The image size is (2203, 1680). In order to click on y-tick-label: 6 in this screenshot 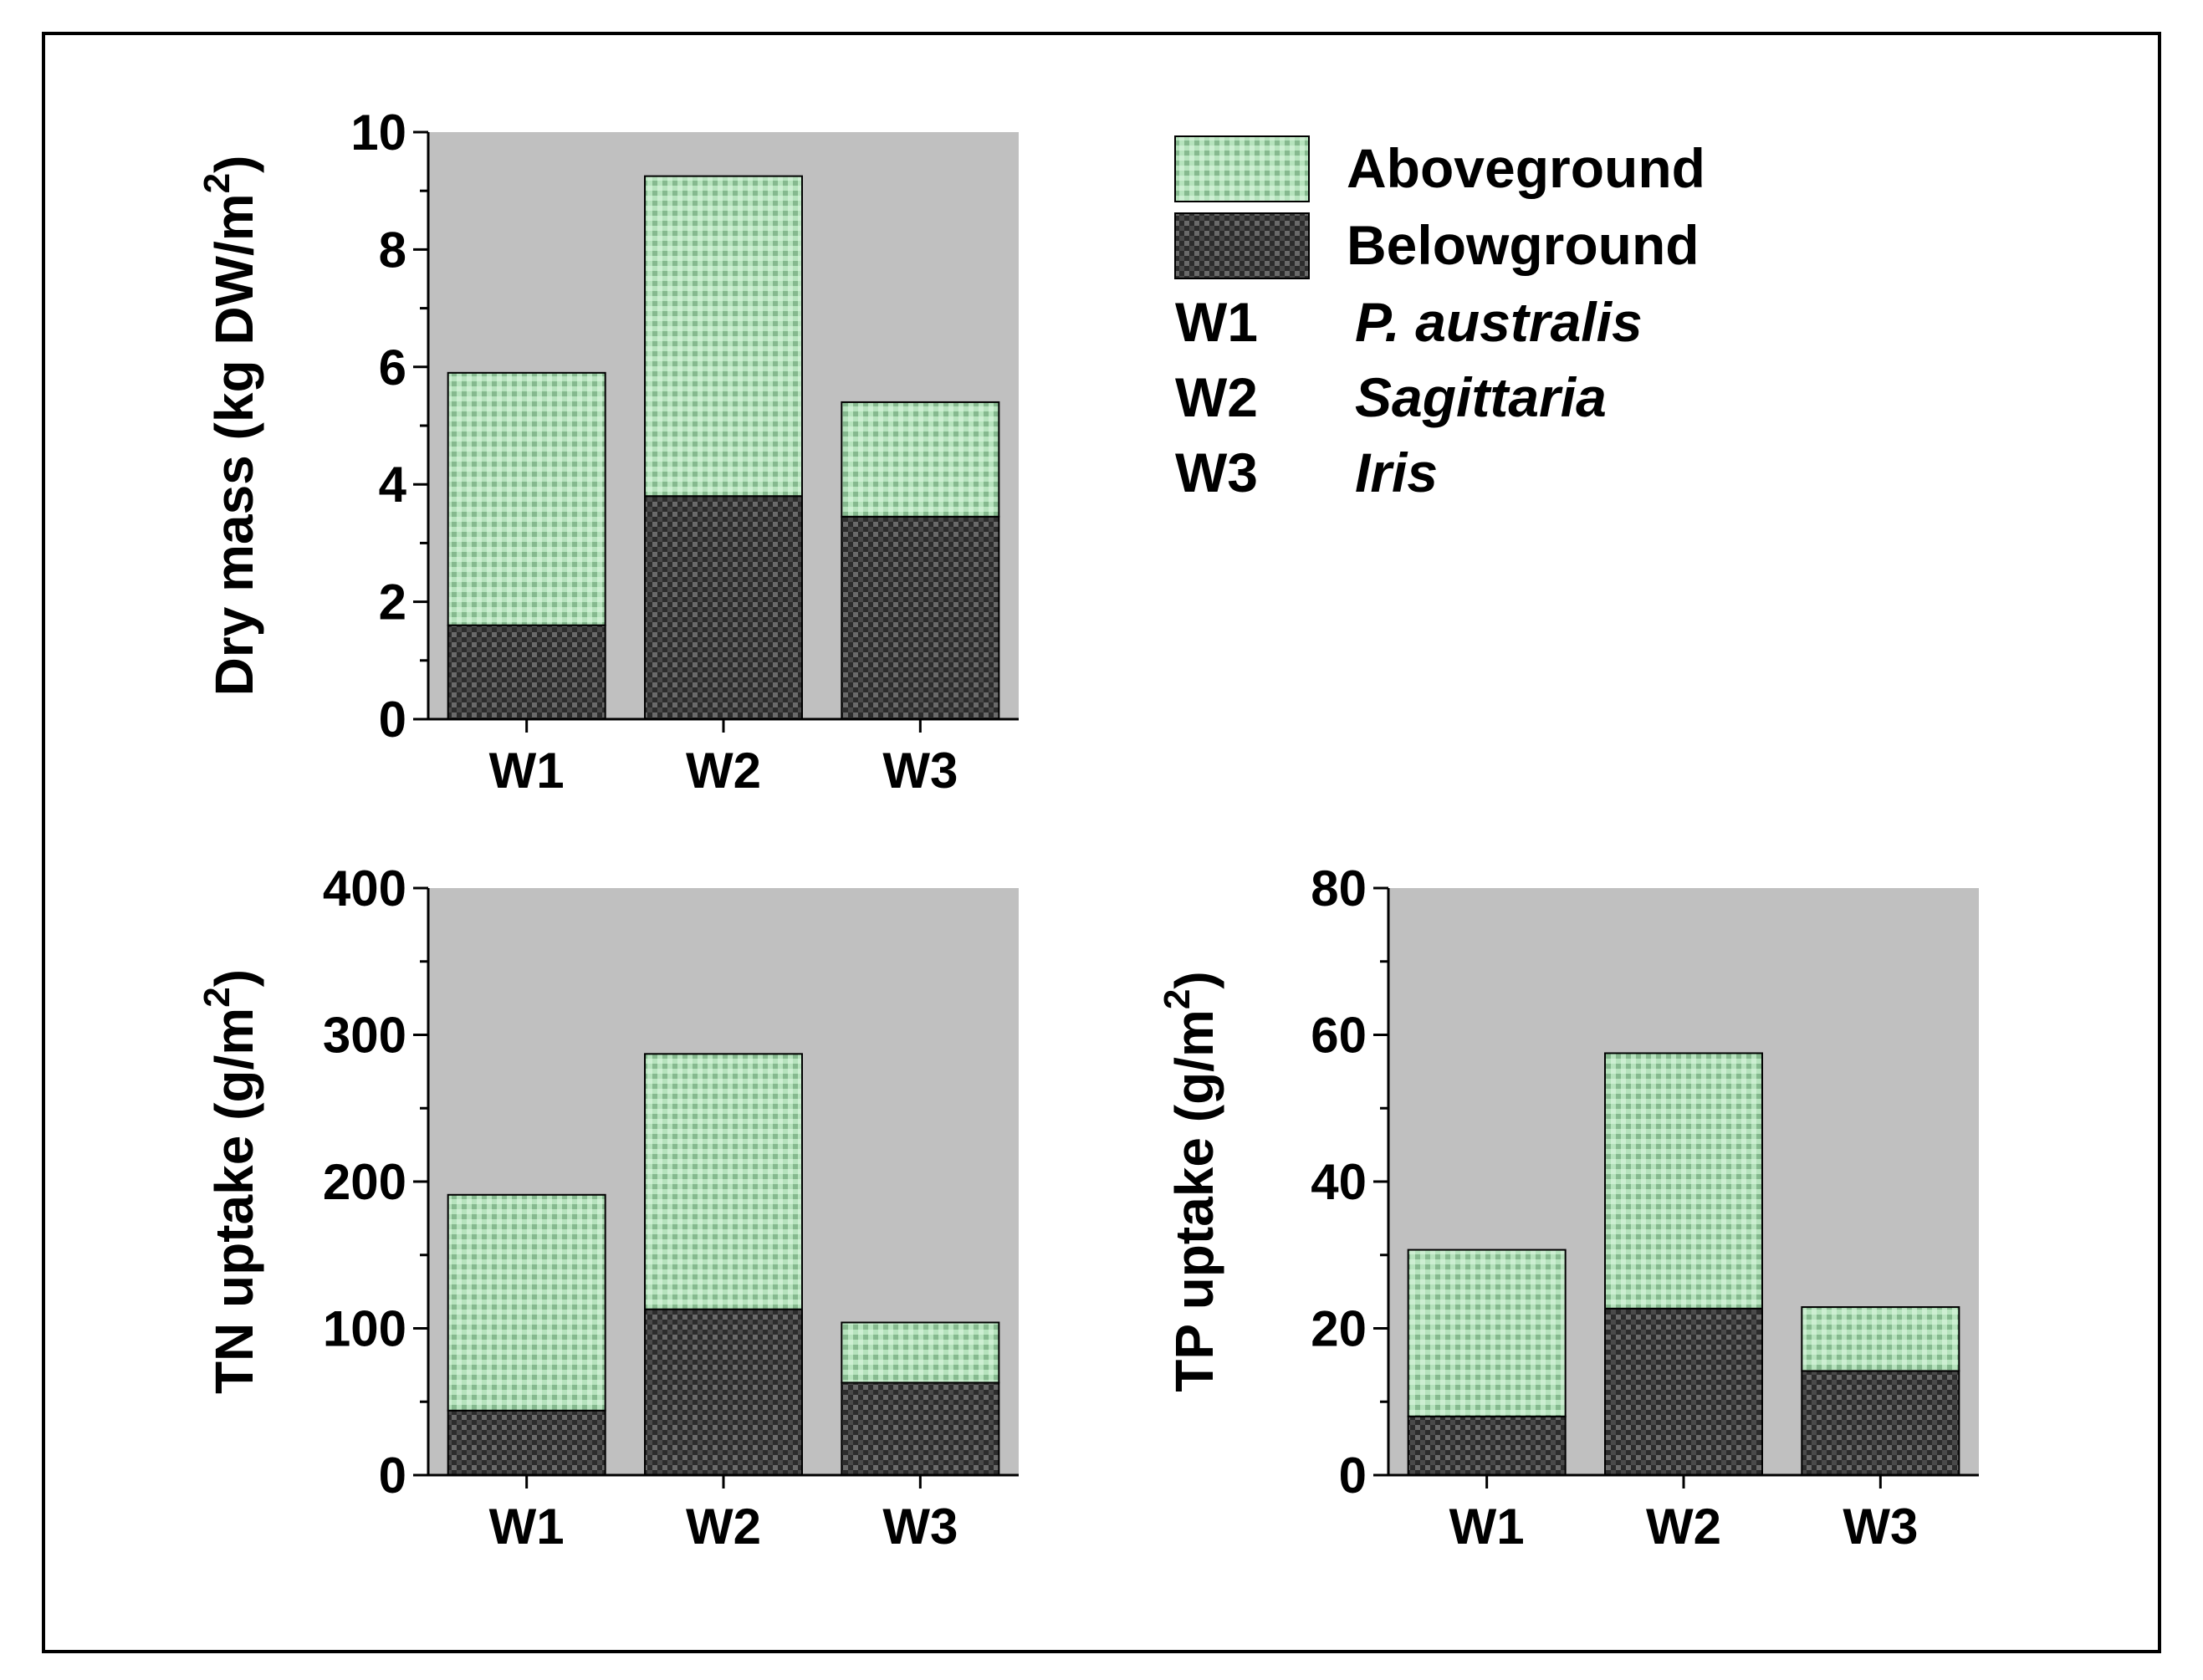, I will do `click(392, 368)`.